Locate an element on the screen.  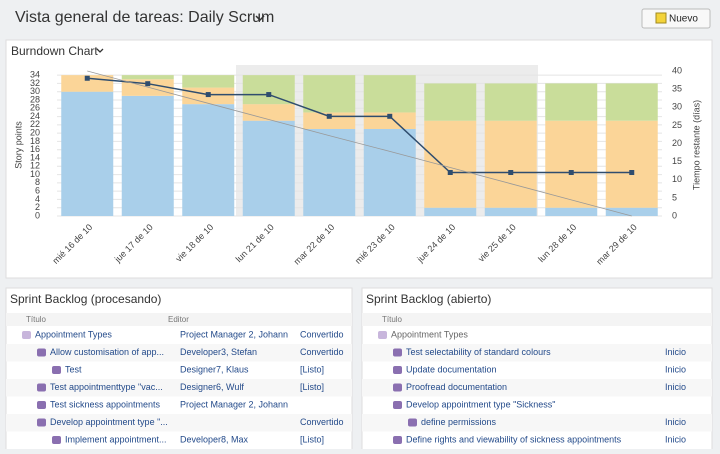
item-editor: Designer6, Wulf is located at coordinates (212, 387).